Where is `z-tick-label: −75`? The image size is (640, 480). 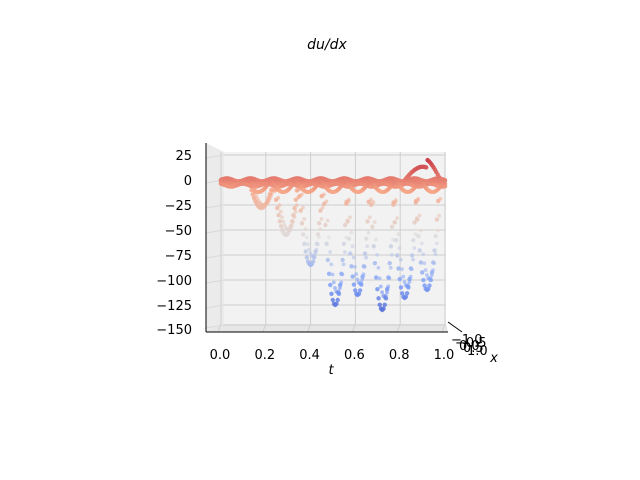
z-tick-label: −75 is located at coordinates (178, 256).